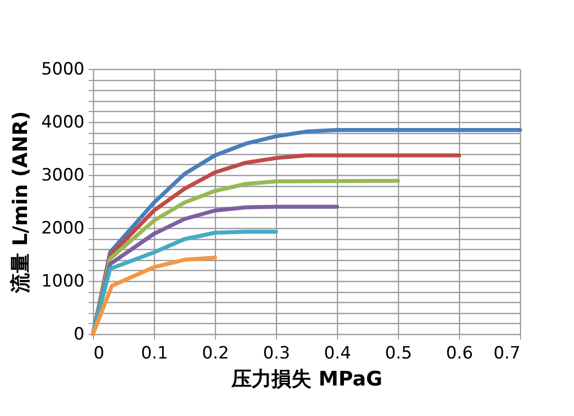  What do you see at coordinates (460, 354) in the screenshot?
I see `x-tick-label: 0.6` at bounding box center [460, 354].